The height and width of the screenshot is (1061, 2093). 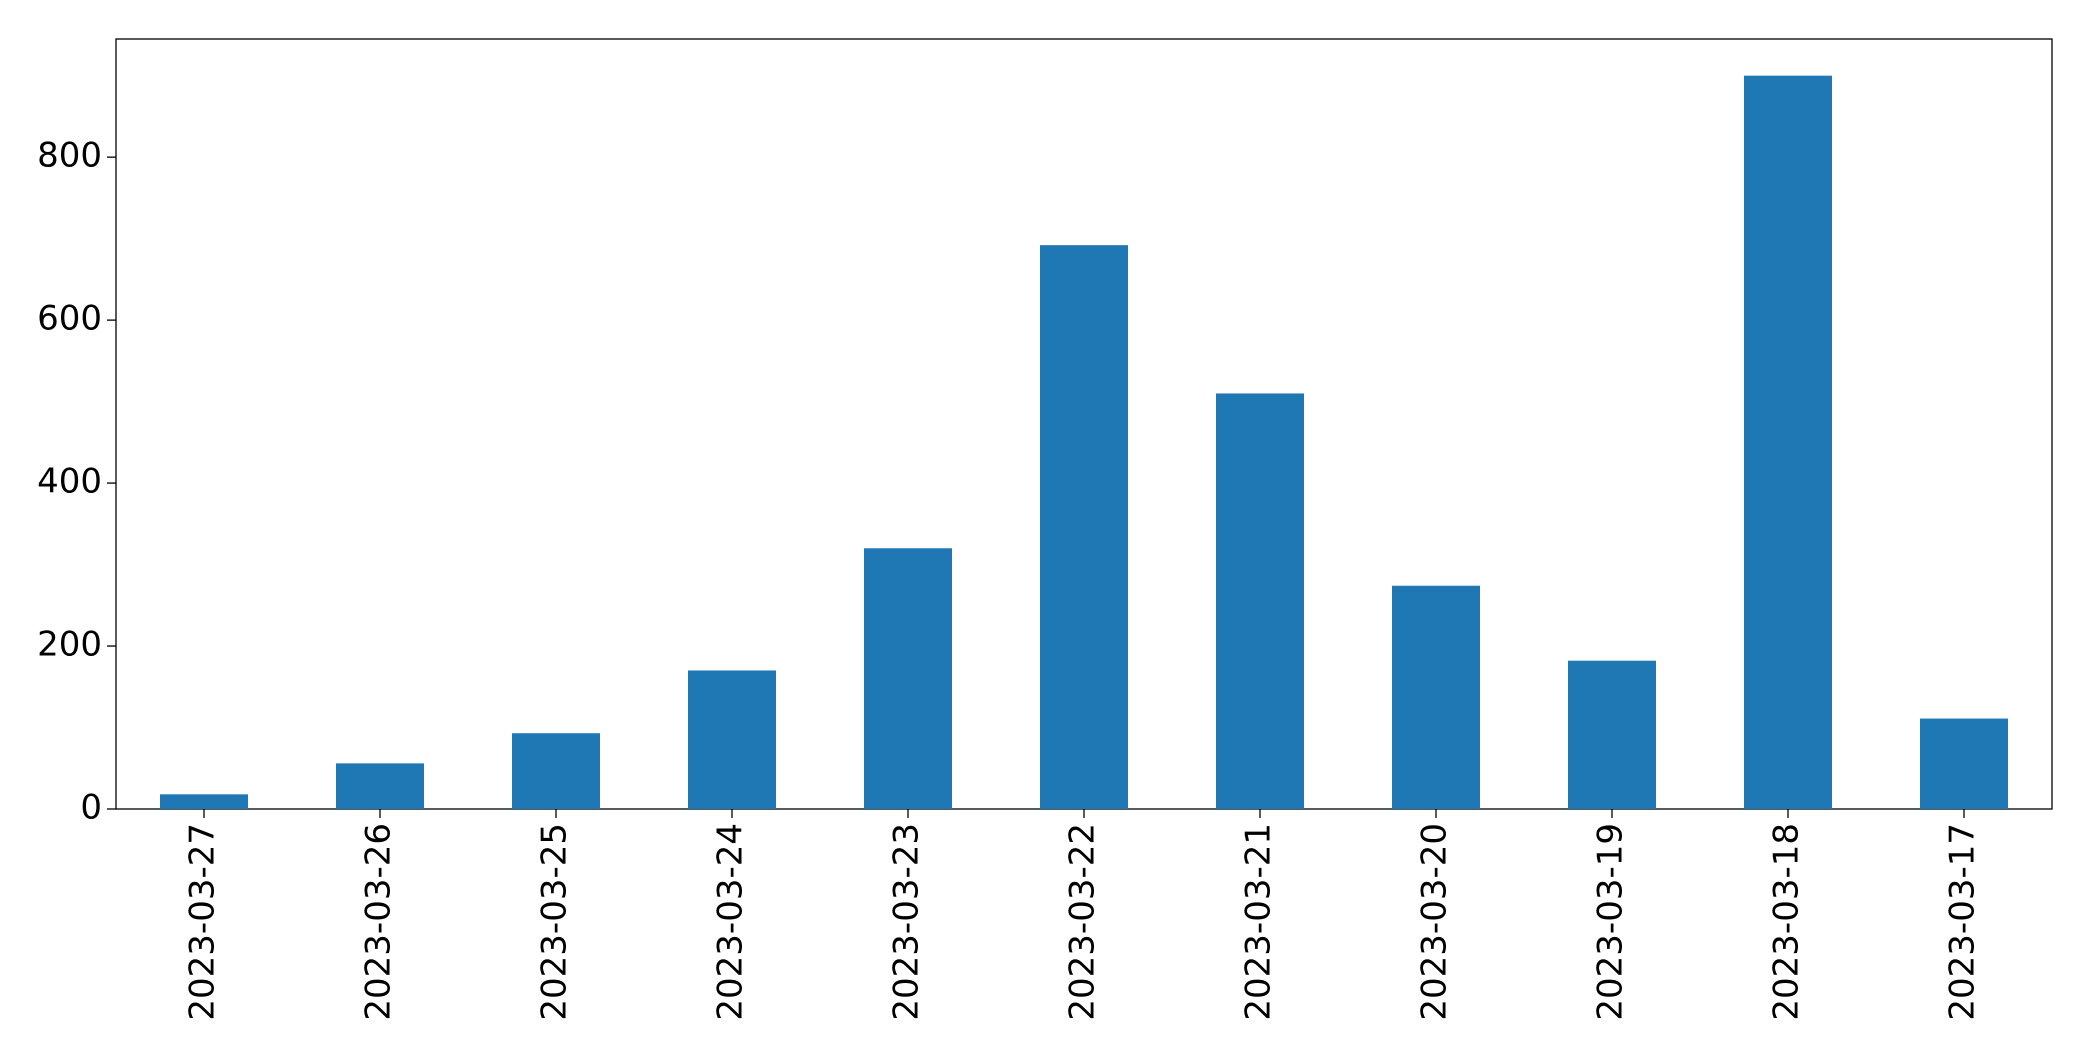 What do you see at coordinates (1259, 922) in the screenshot?
I see `x-tick-label: 2023-03-21` at bounding box center [1259, 922].